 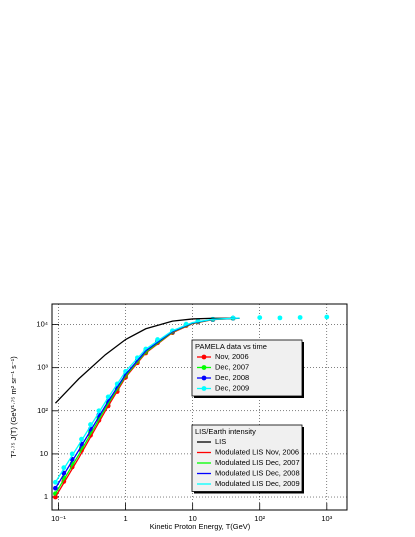 I want to click on legend-label: Modulated LIS Dec, 2008, so click(x=257, y=472).